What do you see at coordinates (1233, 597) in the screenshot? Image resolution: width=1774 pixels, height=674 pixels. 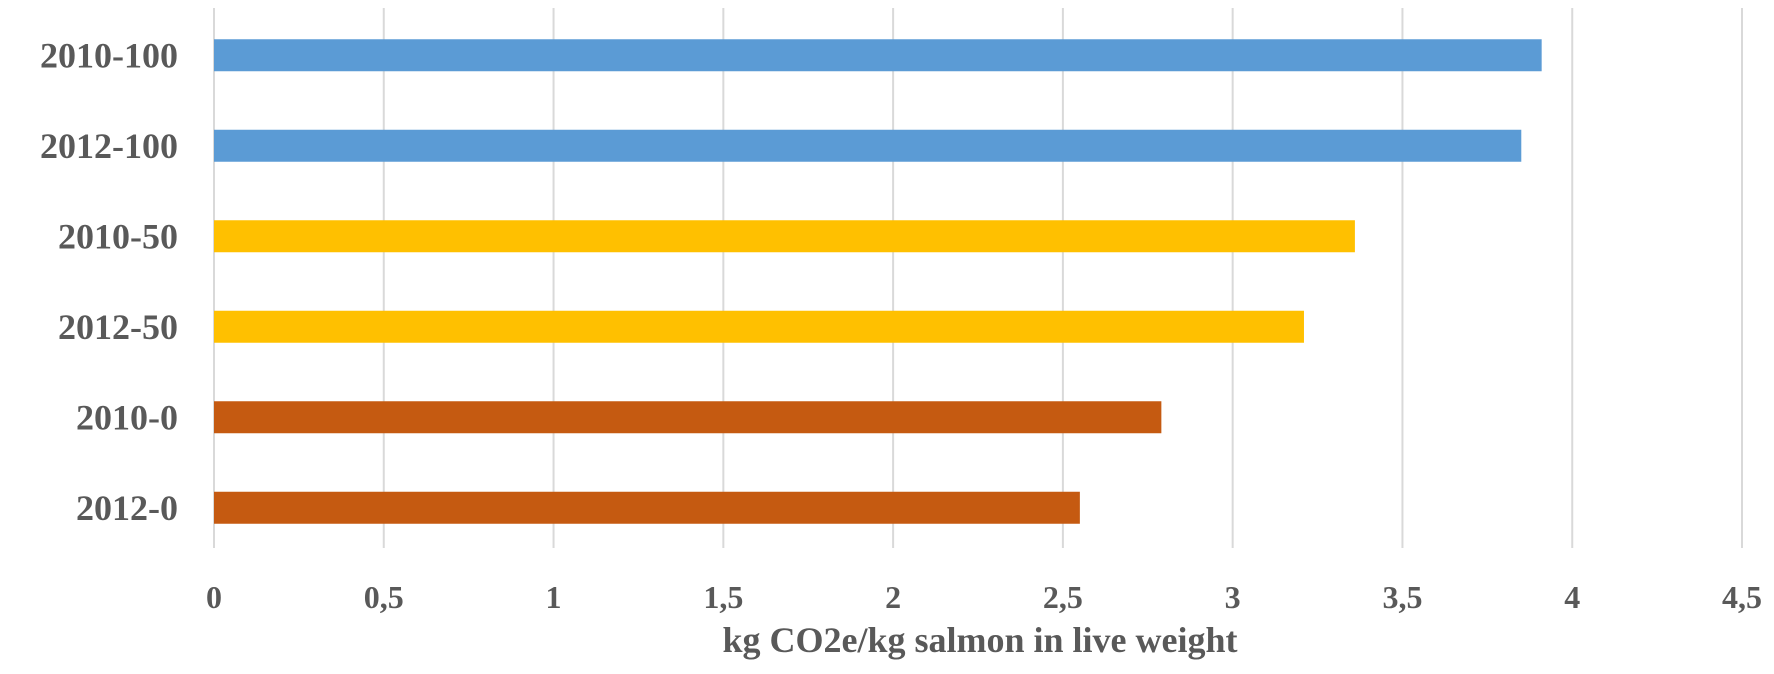 I see `x-tick-label: 3` at bounding box center [1233, 597].